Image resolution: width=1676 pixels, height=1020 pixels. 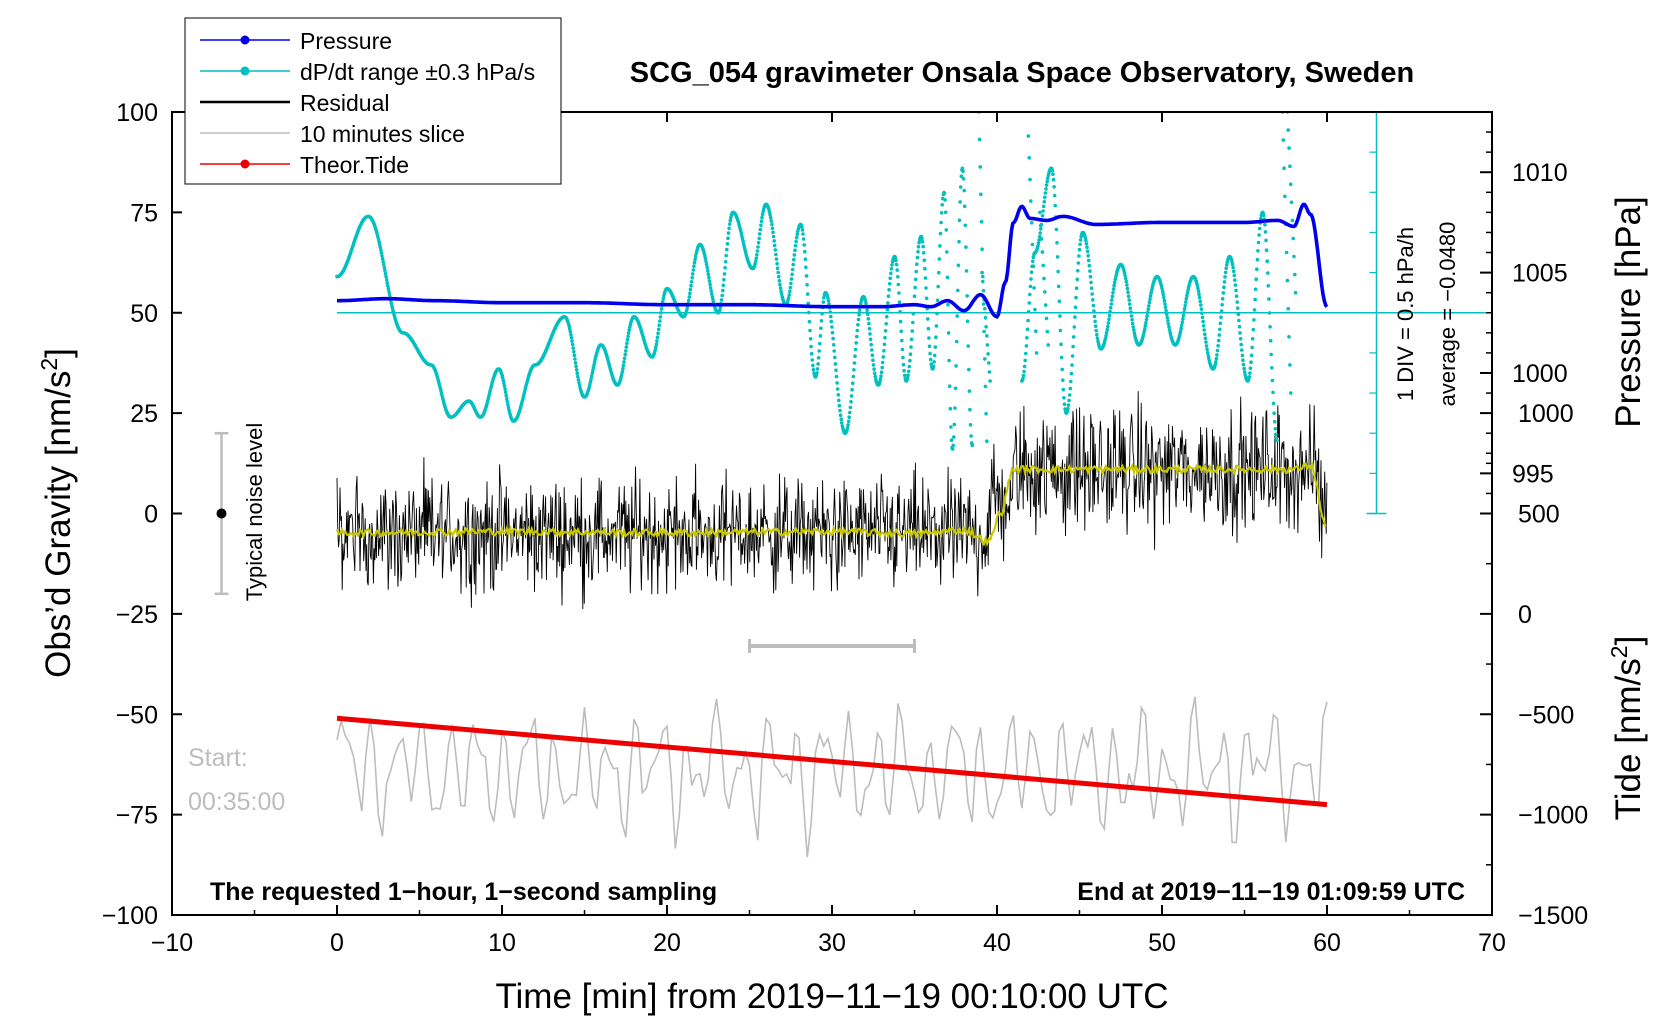 What do you see at coordinates (137, 715) in the screenshot?
I see `y-tick-label: −50` at bounding box center [137, 715].